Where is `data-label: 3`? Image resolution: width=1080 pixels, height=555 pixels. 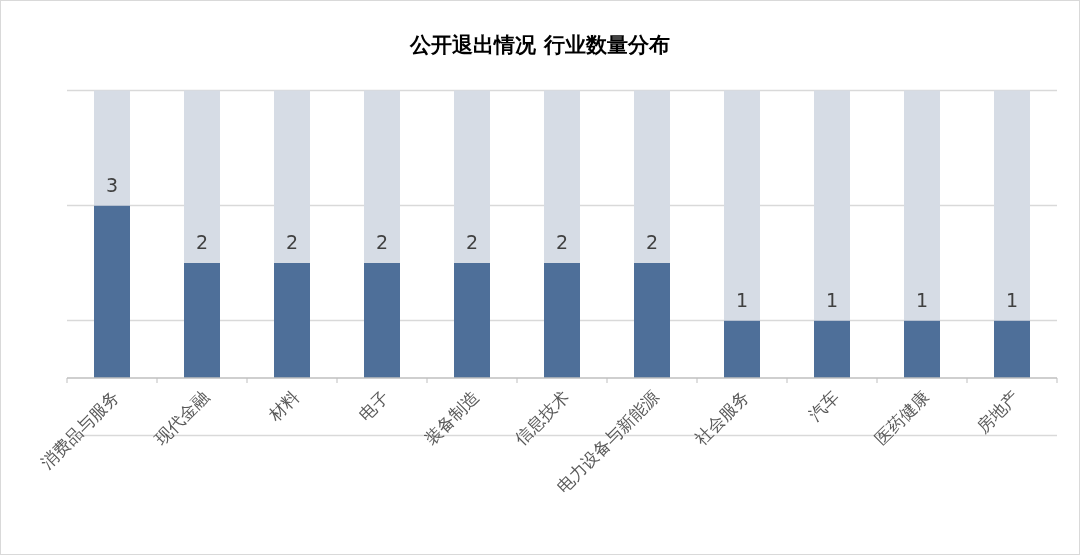
data-label: 3 is located at coordinates (112, 184).